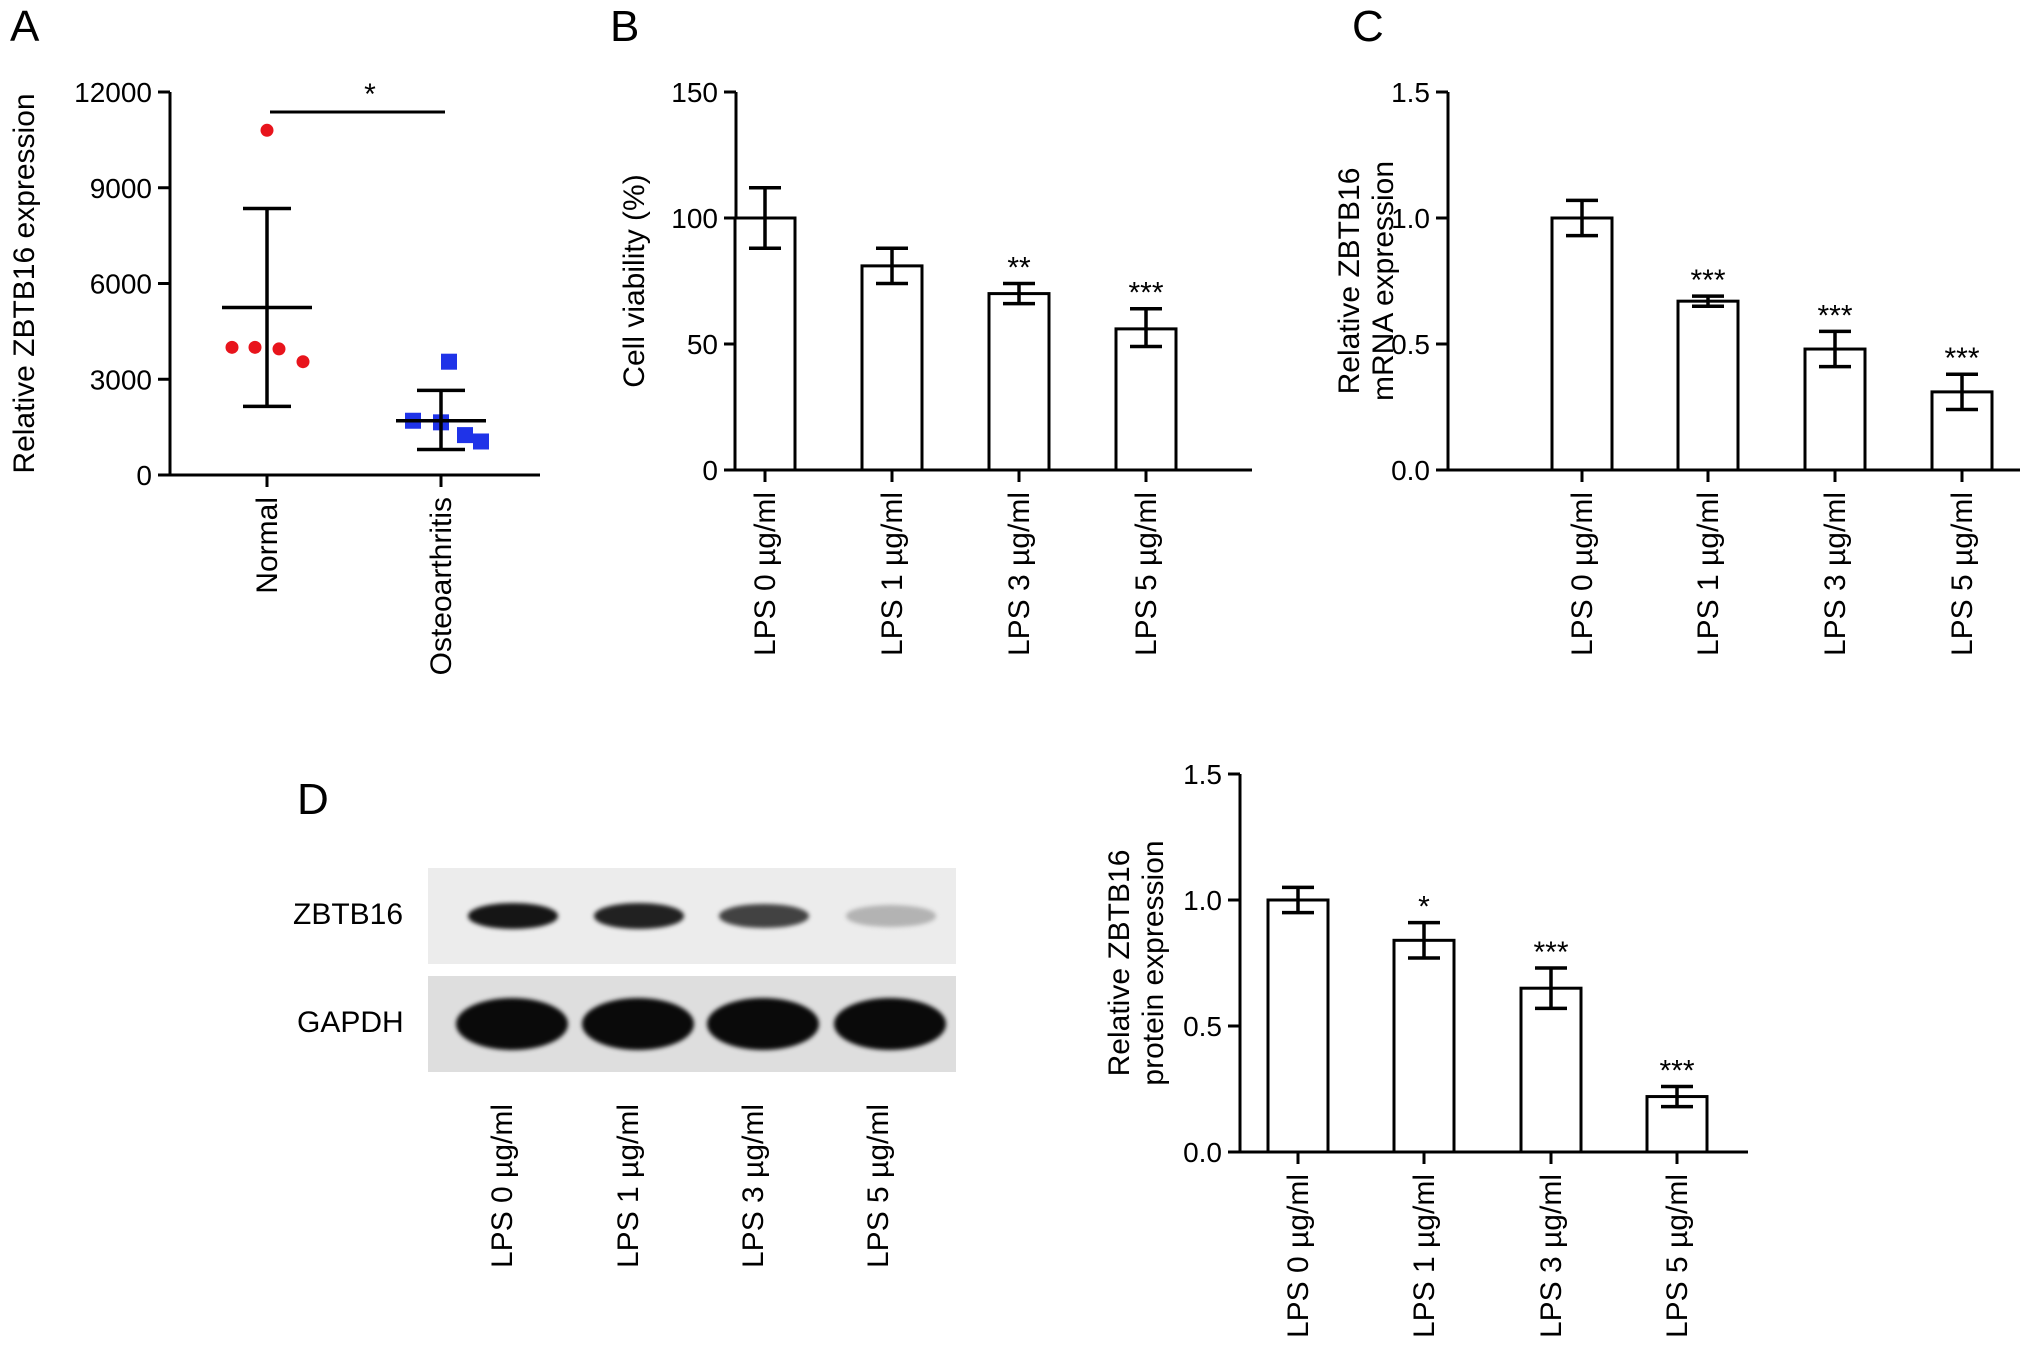  Describe the element at coordinates (113, 92) in the screenshot. I see `y-tick-label: 12000` at that location.